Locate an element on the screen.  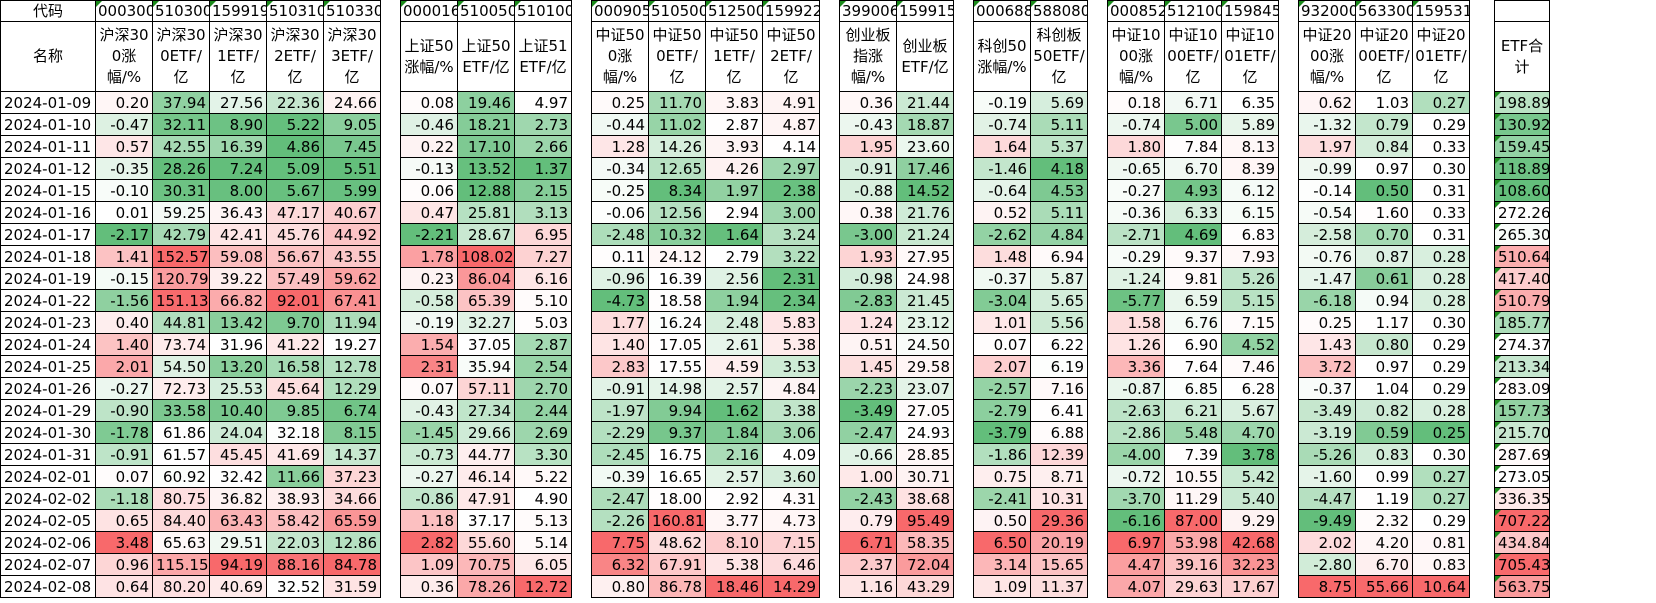
value-cell: 6.41 is located at coordinates (1059, 410).